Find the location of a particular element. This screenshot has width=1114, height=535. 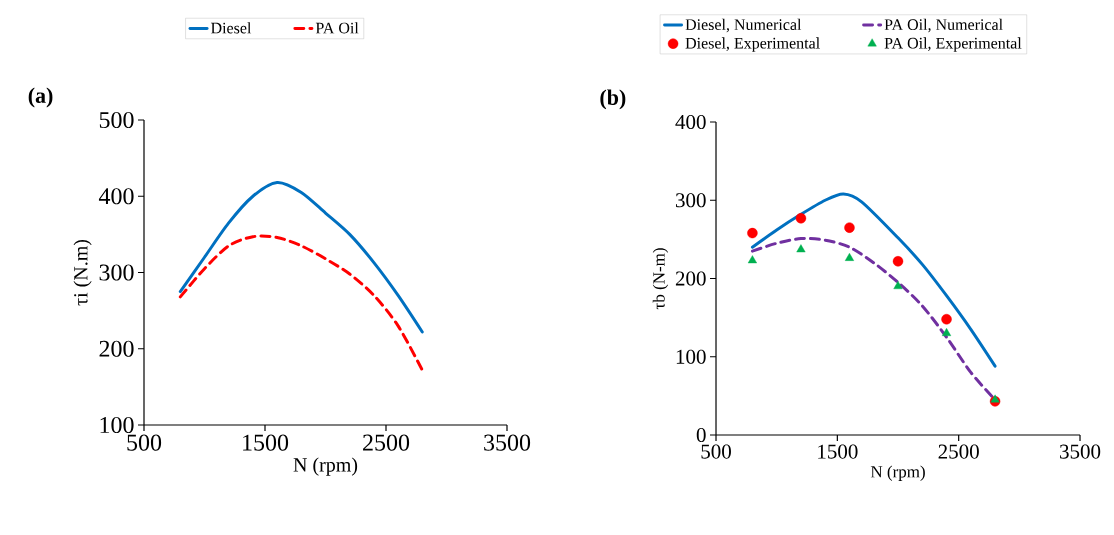

y-tick-label: 500 is located at coordinates (116, 120).